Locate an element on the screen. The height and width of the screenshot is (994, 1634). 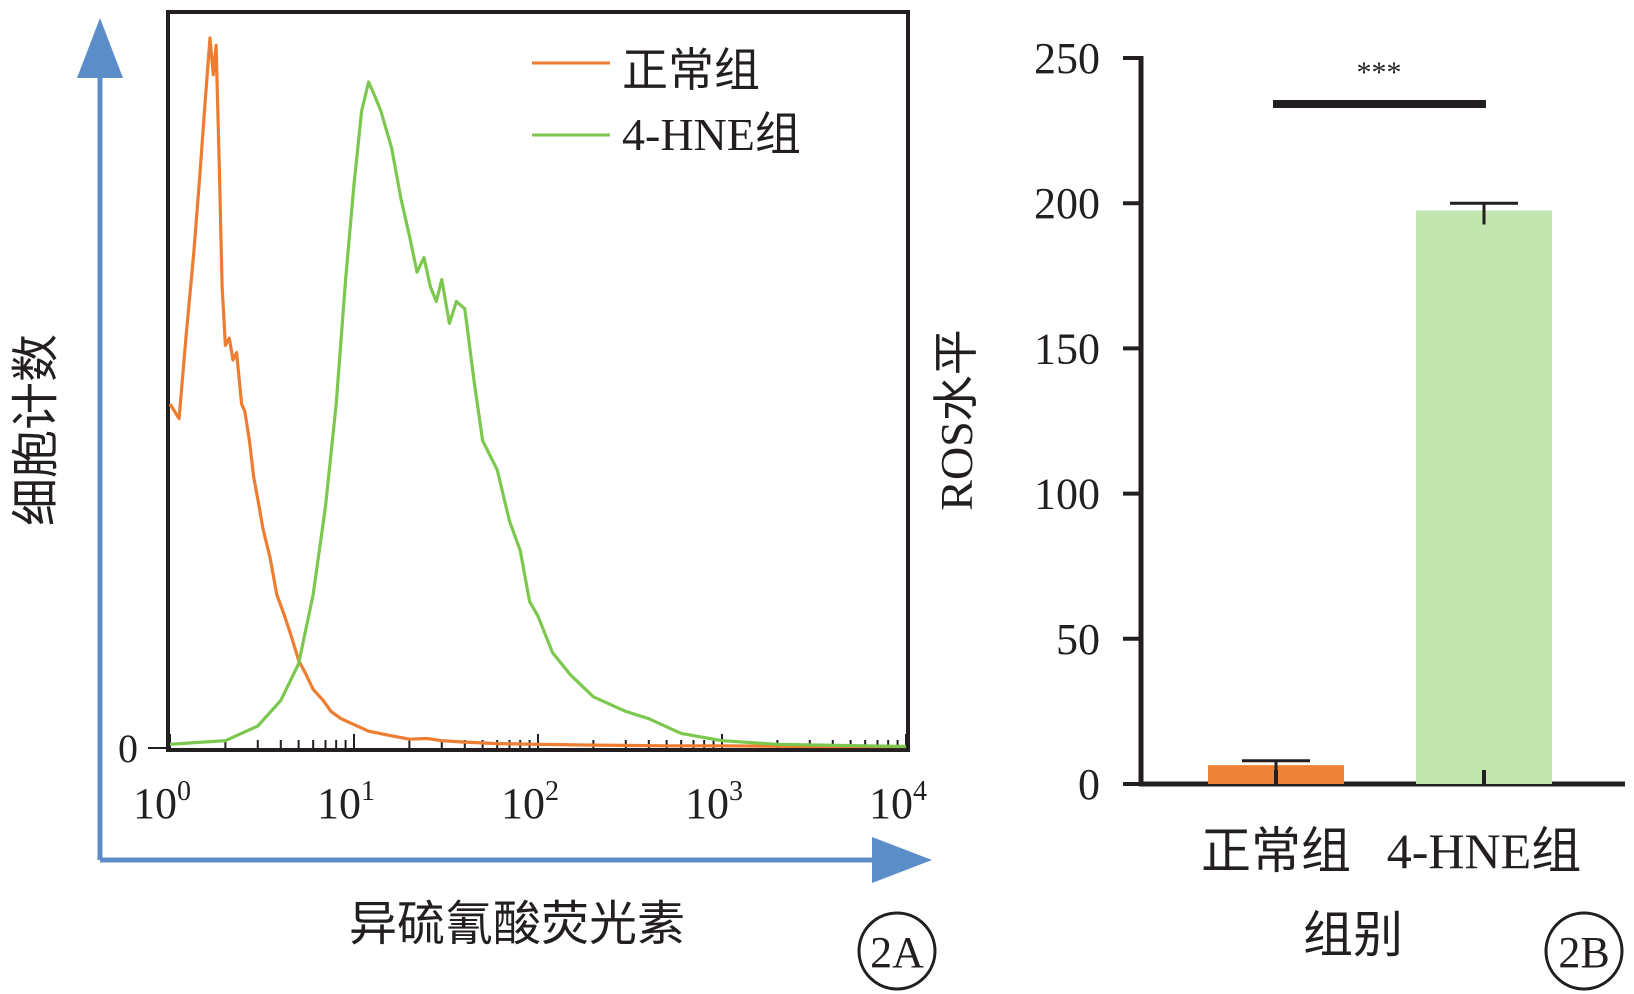
y-tick-label: 250 is located at coordinates (1067, 58).